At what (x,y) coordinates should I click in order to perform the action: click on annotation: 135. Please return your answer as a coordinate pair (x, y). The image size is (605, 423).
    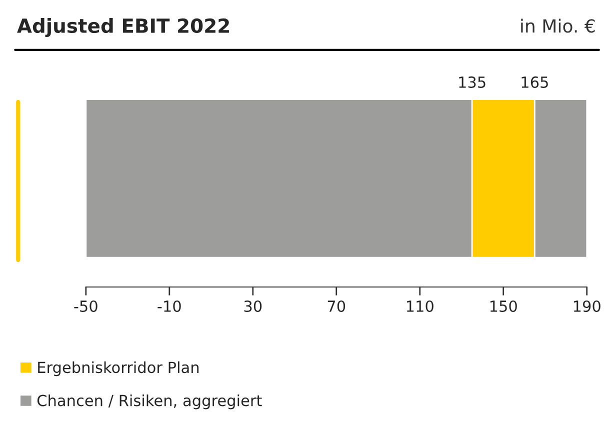
    Looking at the image, I should click on (472, 82).